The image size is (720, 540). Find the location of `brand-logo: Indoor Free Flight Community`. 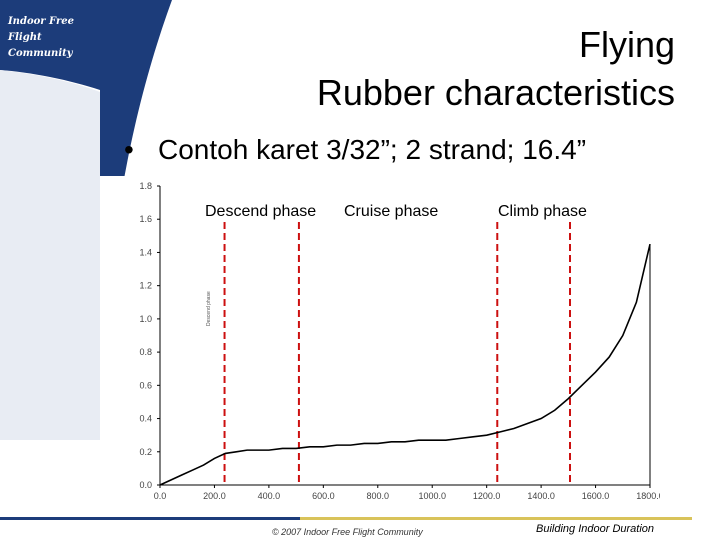

brand-logo: Indoor Free Flight Community is located at coordinates (48, 38).